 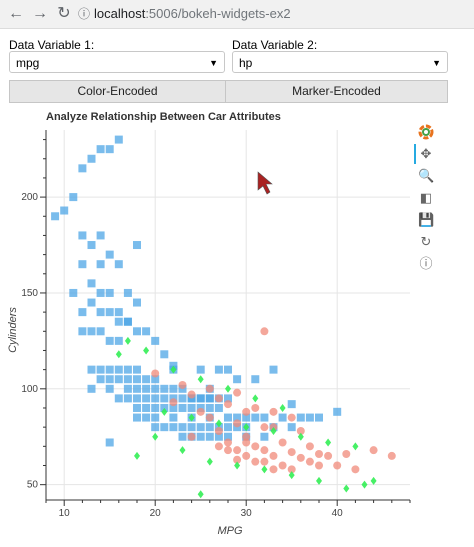 What do you see at coordinates (244, 14) in the screenshot?
I see `address-bar: localhost:5006/bokeh-widgets-ex2` at bounding box center [244, 14].